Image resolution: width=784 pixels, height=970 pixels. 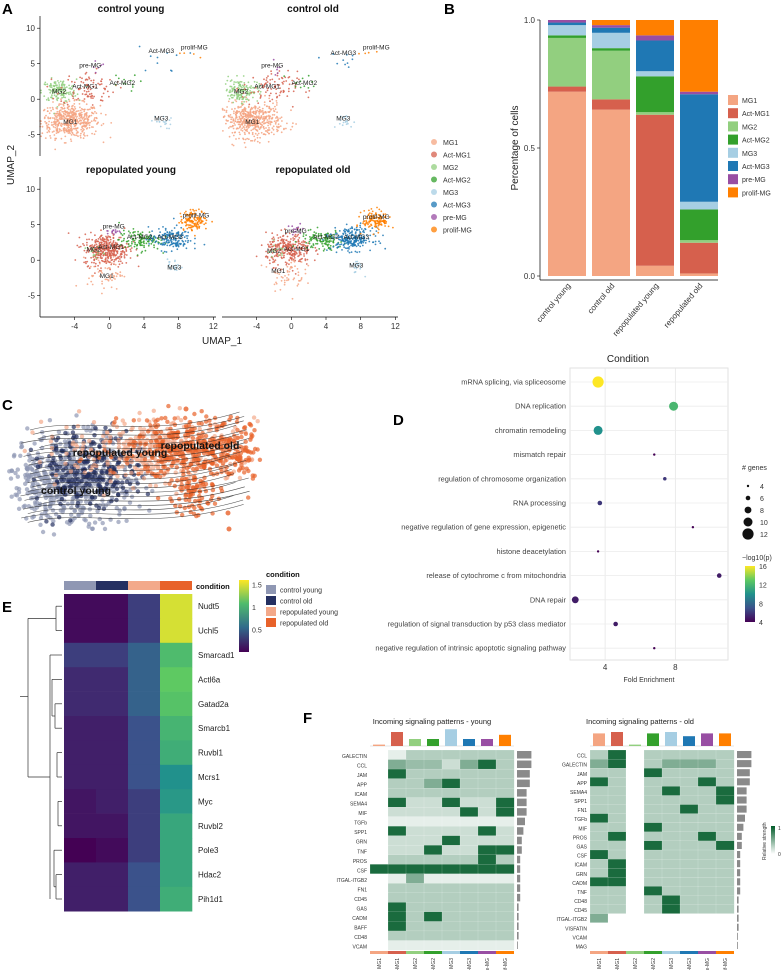 I want to click on x-tick-label: 12, so click(x=395, y=326).